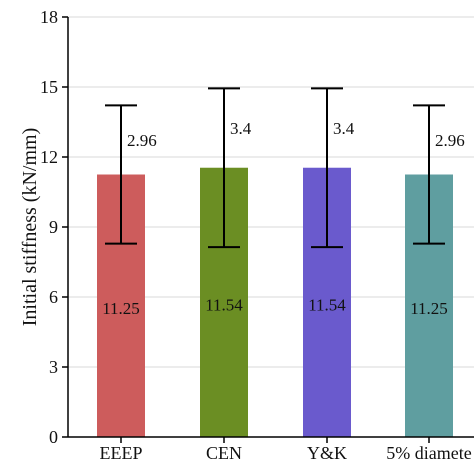 The image size is (474, 474). I want to click on y-tick-label: 15, so click(49, 87).